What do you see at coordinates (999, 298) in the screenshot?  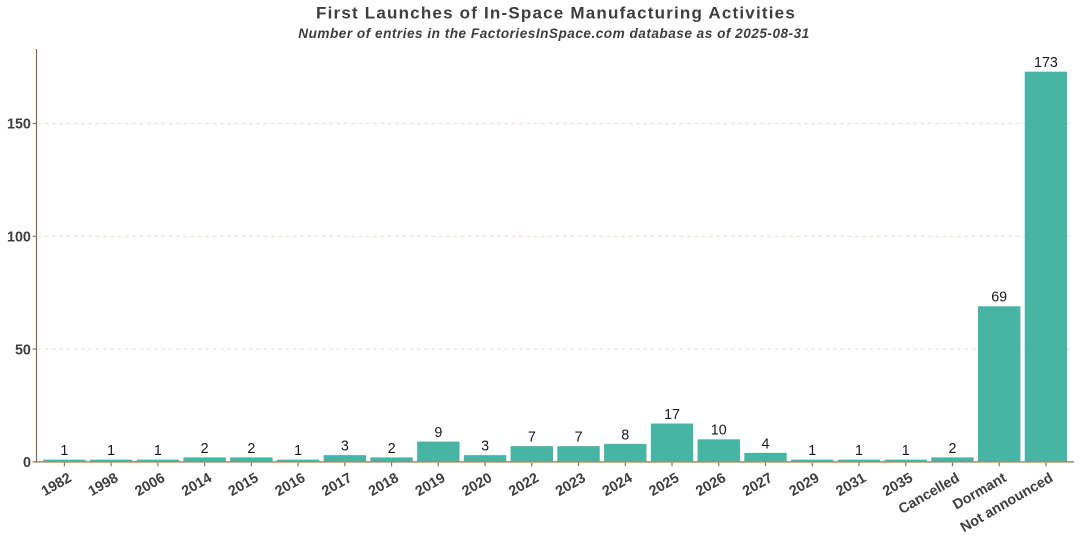 I see `svg-text: 69` at bounding box center [999, 298].